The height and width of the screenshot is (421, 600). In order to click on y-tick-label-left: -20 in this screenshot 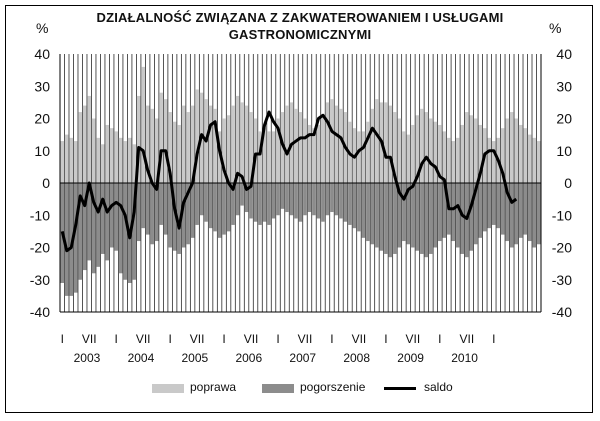, I will do `click(40, 248)`.